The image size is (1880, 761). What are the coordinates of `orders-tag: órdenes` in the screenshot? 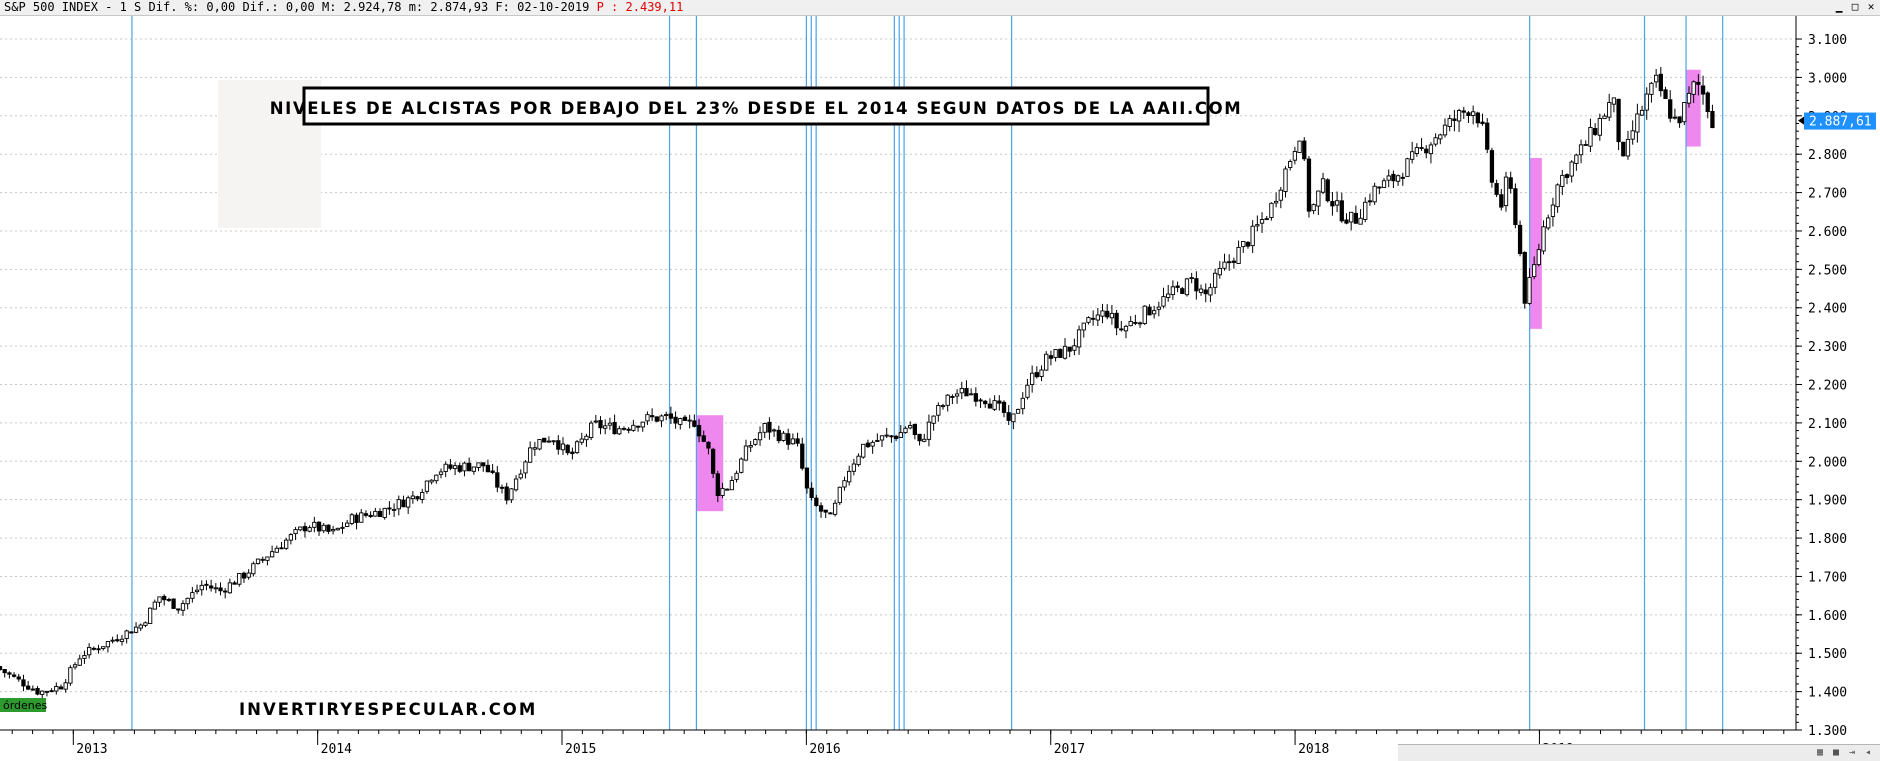 It's located at (24, 705).